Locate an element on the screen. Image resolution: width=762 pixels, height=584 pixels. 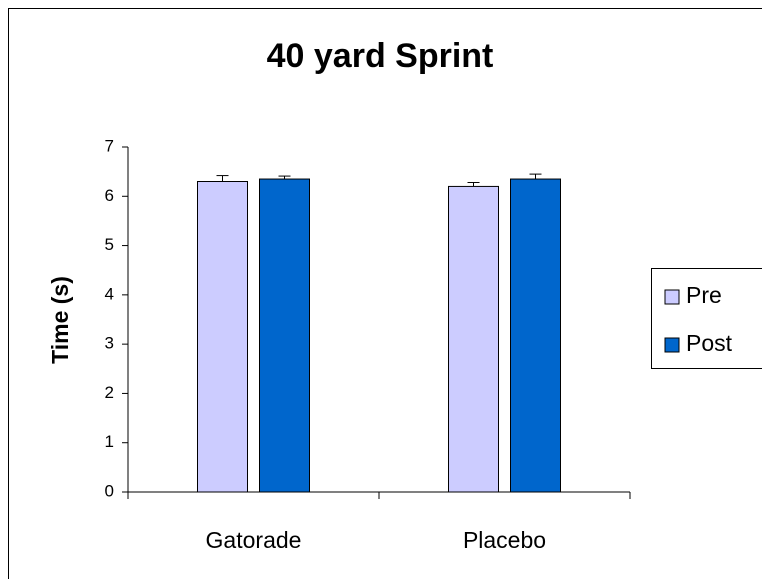
legend-label: Post is located at coordinates (709, 343).